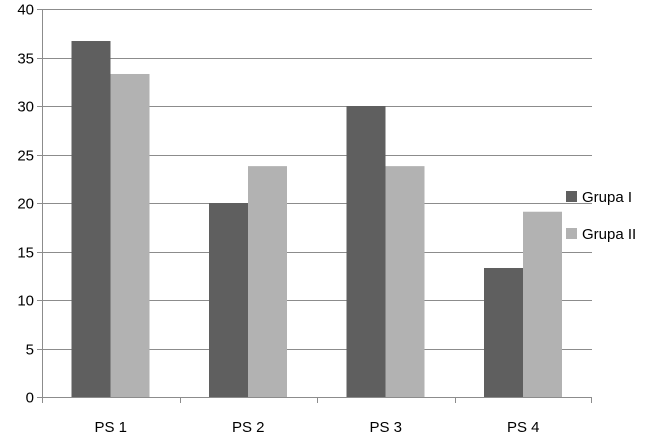 Image resolution: width=650 pixels, height=436 pixels. I want to click on y-tick-label: 35, so click(25, 59).